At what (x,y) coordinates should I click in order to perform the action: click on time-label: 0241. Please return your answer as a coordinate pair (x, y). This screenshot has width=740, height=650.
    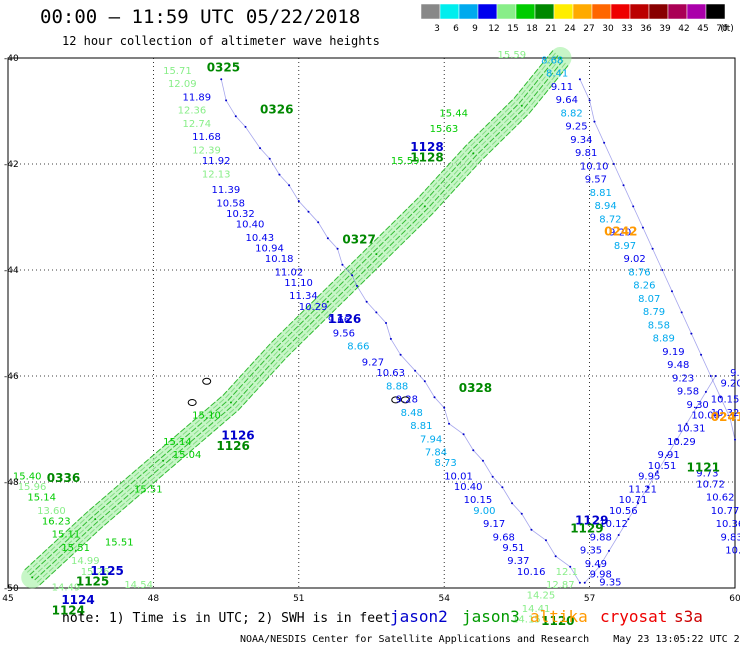
    Looking at the image, I should click on (725, 417).